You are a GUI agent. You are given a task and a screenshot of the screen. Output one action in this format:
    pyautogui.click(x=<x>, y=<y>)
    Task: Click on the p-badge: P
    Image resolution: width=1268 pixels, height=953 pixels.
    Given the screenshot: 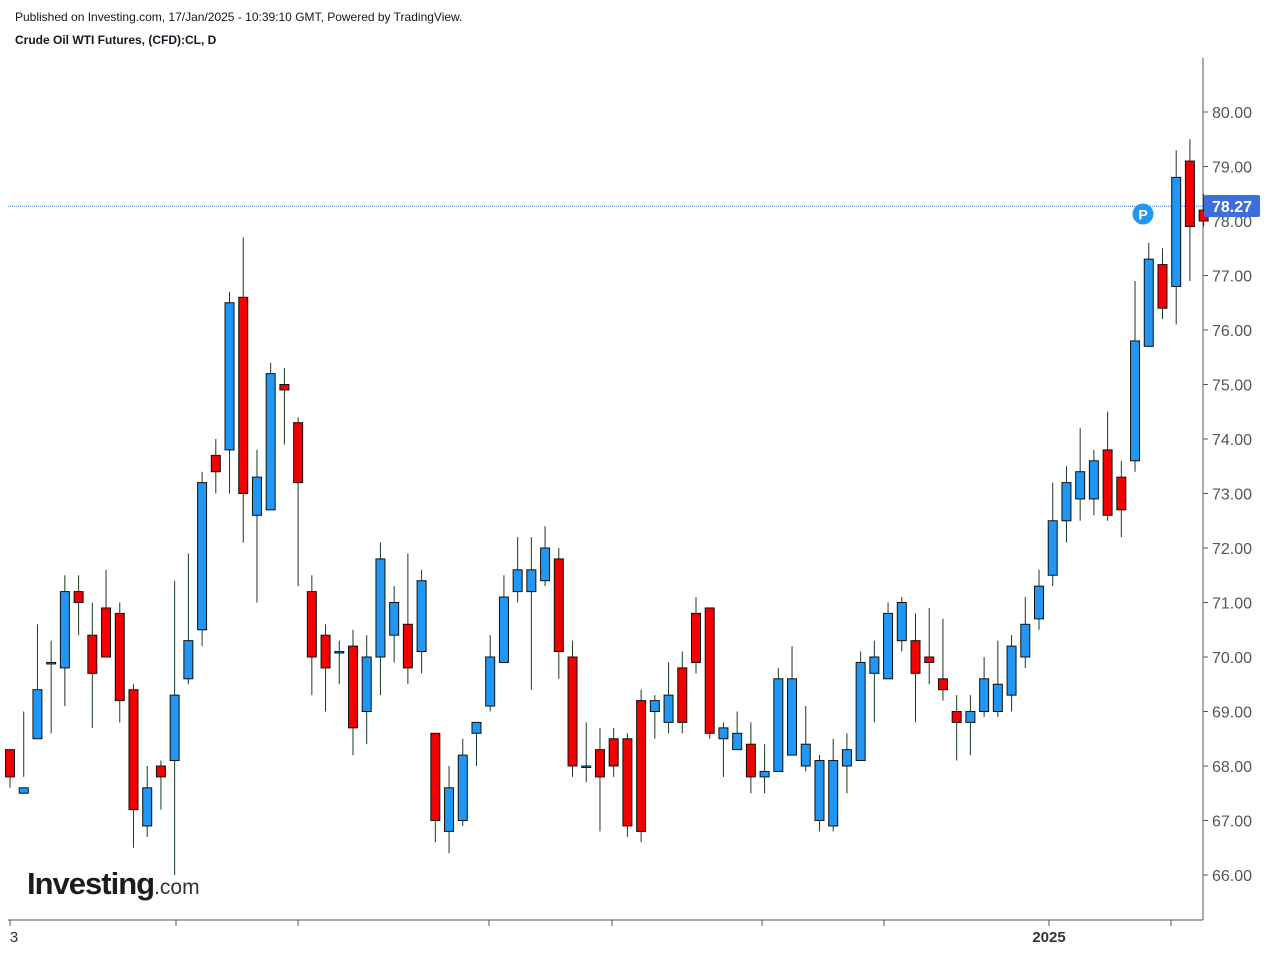 What is the action you would take?
    pyautogui.click(x=1143, y=214)
    